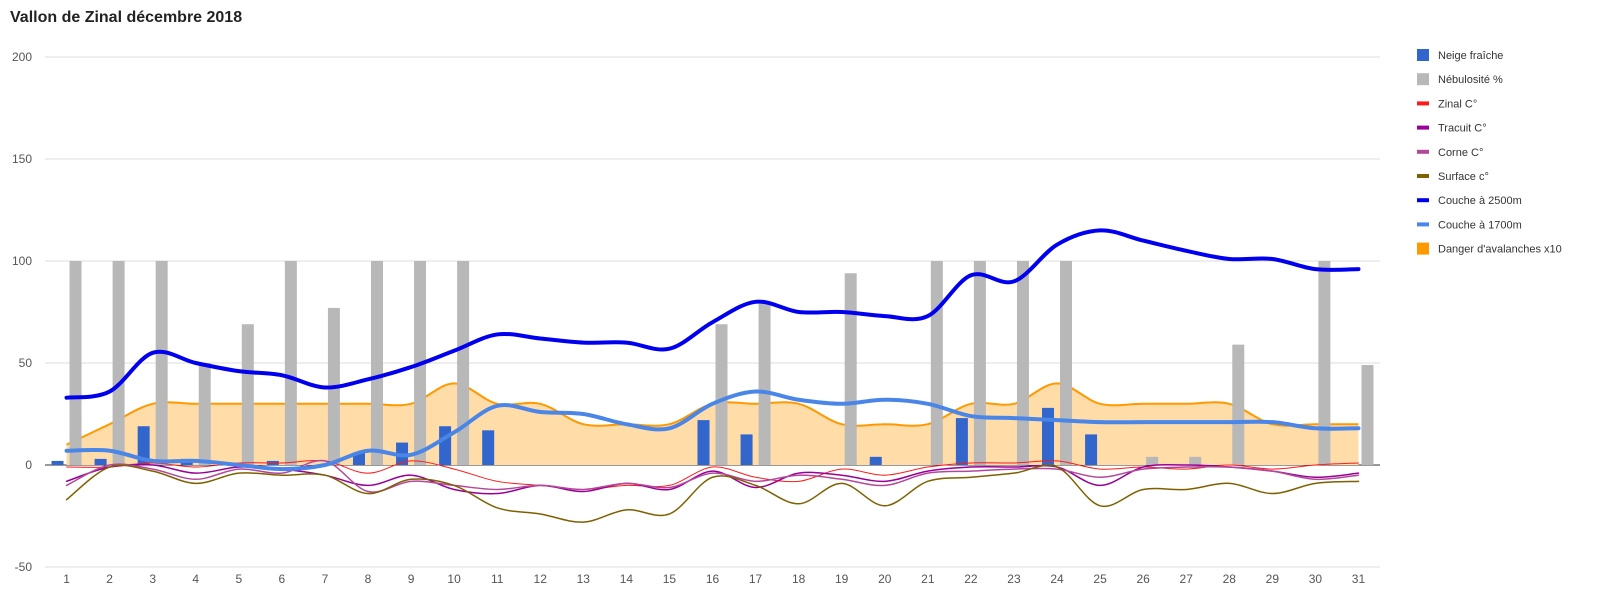  Describe the element at coordinates (1143, 579) in the screenshot. I see `x-tick-label: 26` at that location.